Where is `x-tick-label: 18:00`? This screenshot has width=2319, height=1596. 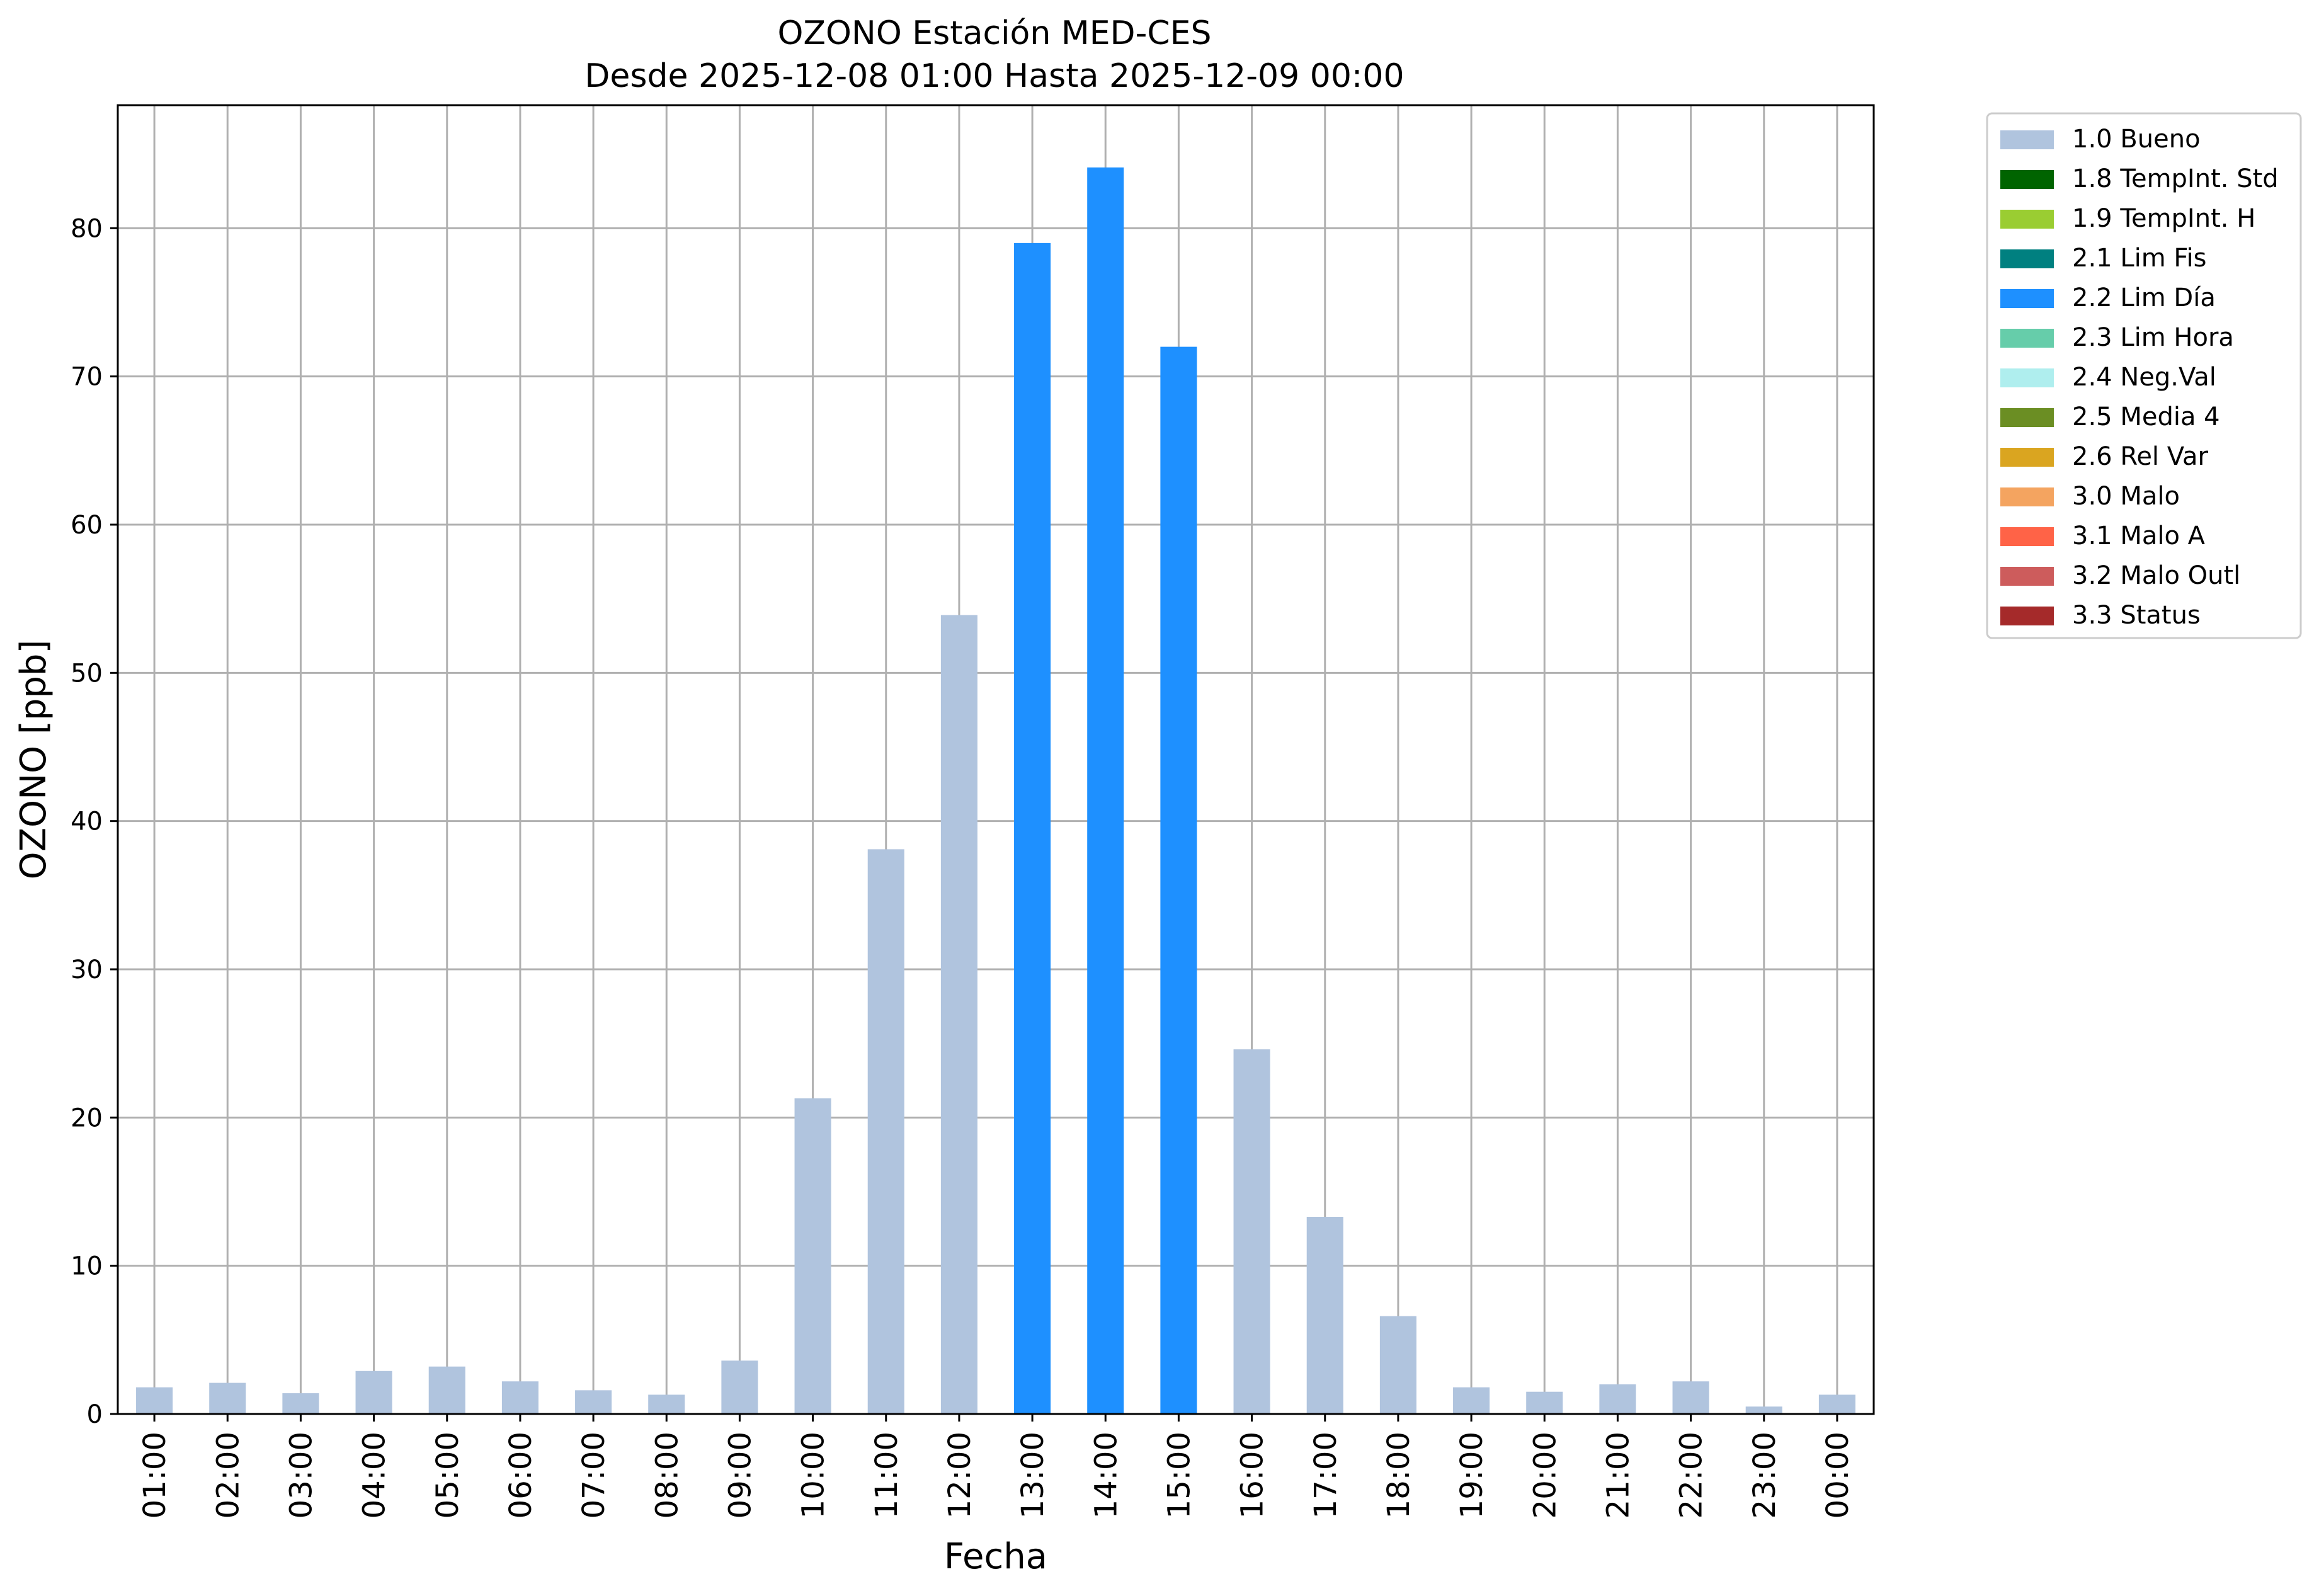
x-tick-label: 18:00 is located at coordinates (1398, 1475).